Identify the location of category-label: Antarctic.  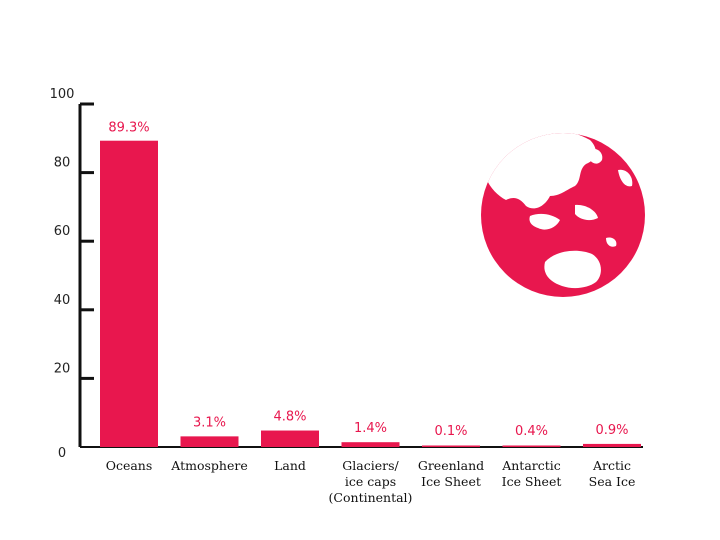
(531, 465).